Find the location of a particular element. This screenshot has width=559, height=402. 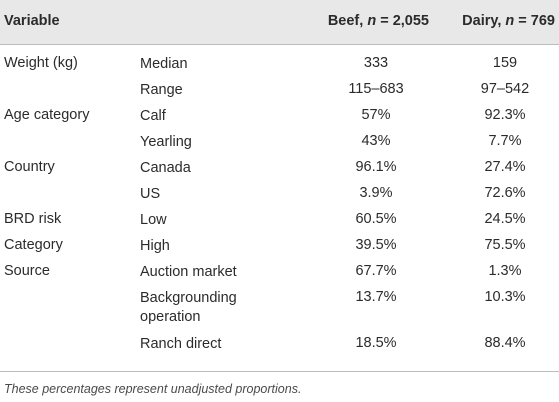

header-dairy-n: n is located at coordinates (510, 21).